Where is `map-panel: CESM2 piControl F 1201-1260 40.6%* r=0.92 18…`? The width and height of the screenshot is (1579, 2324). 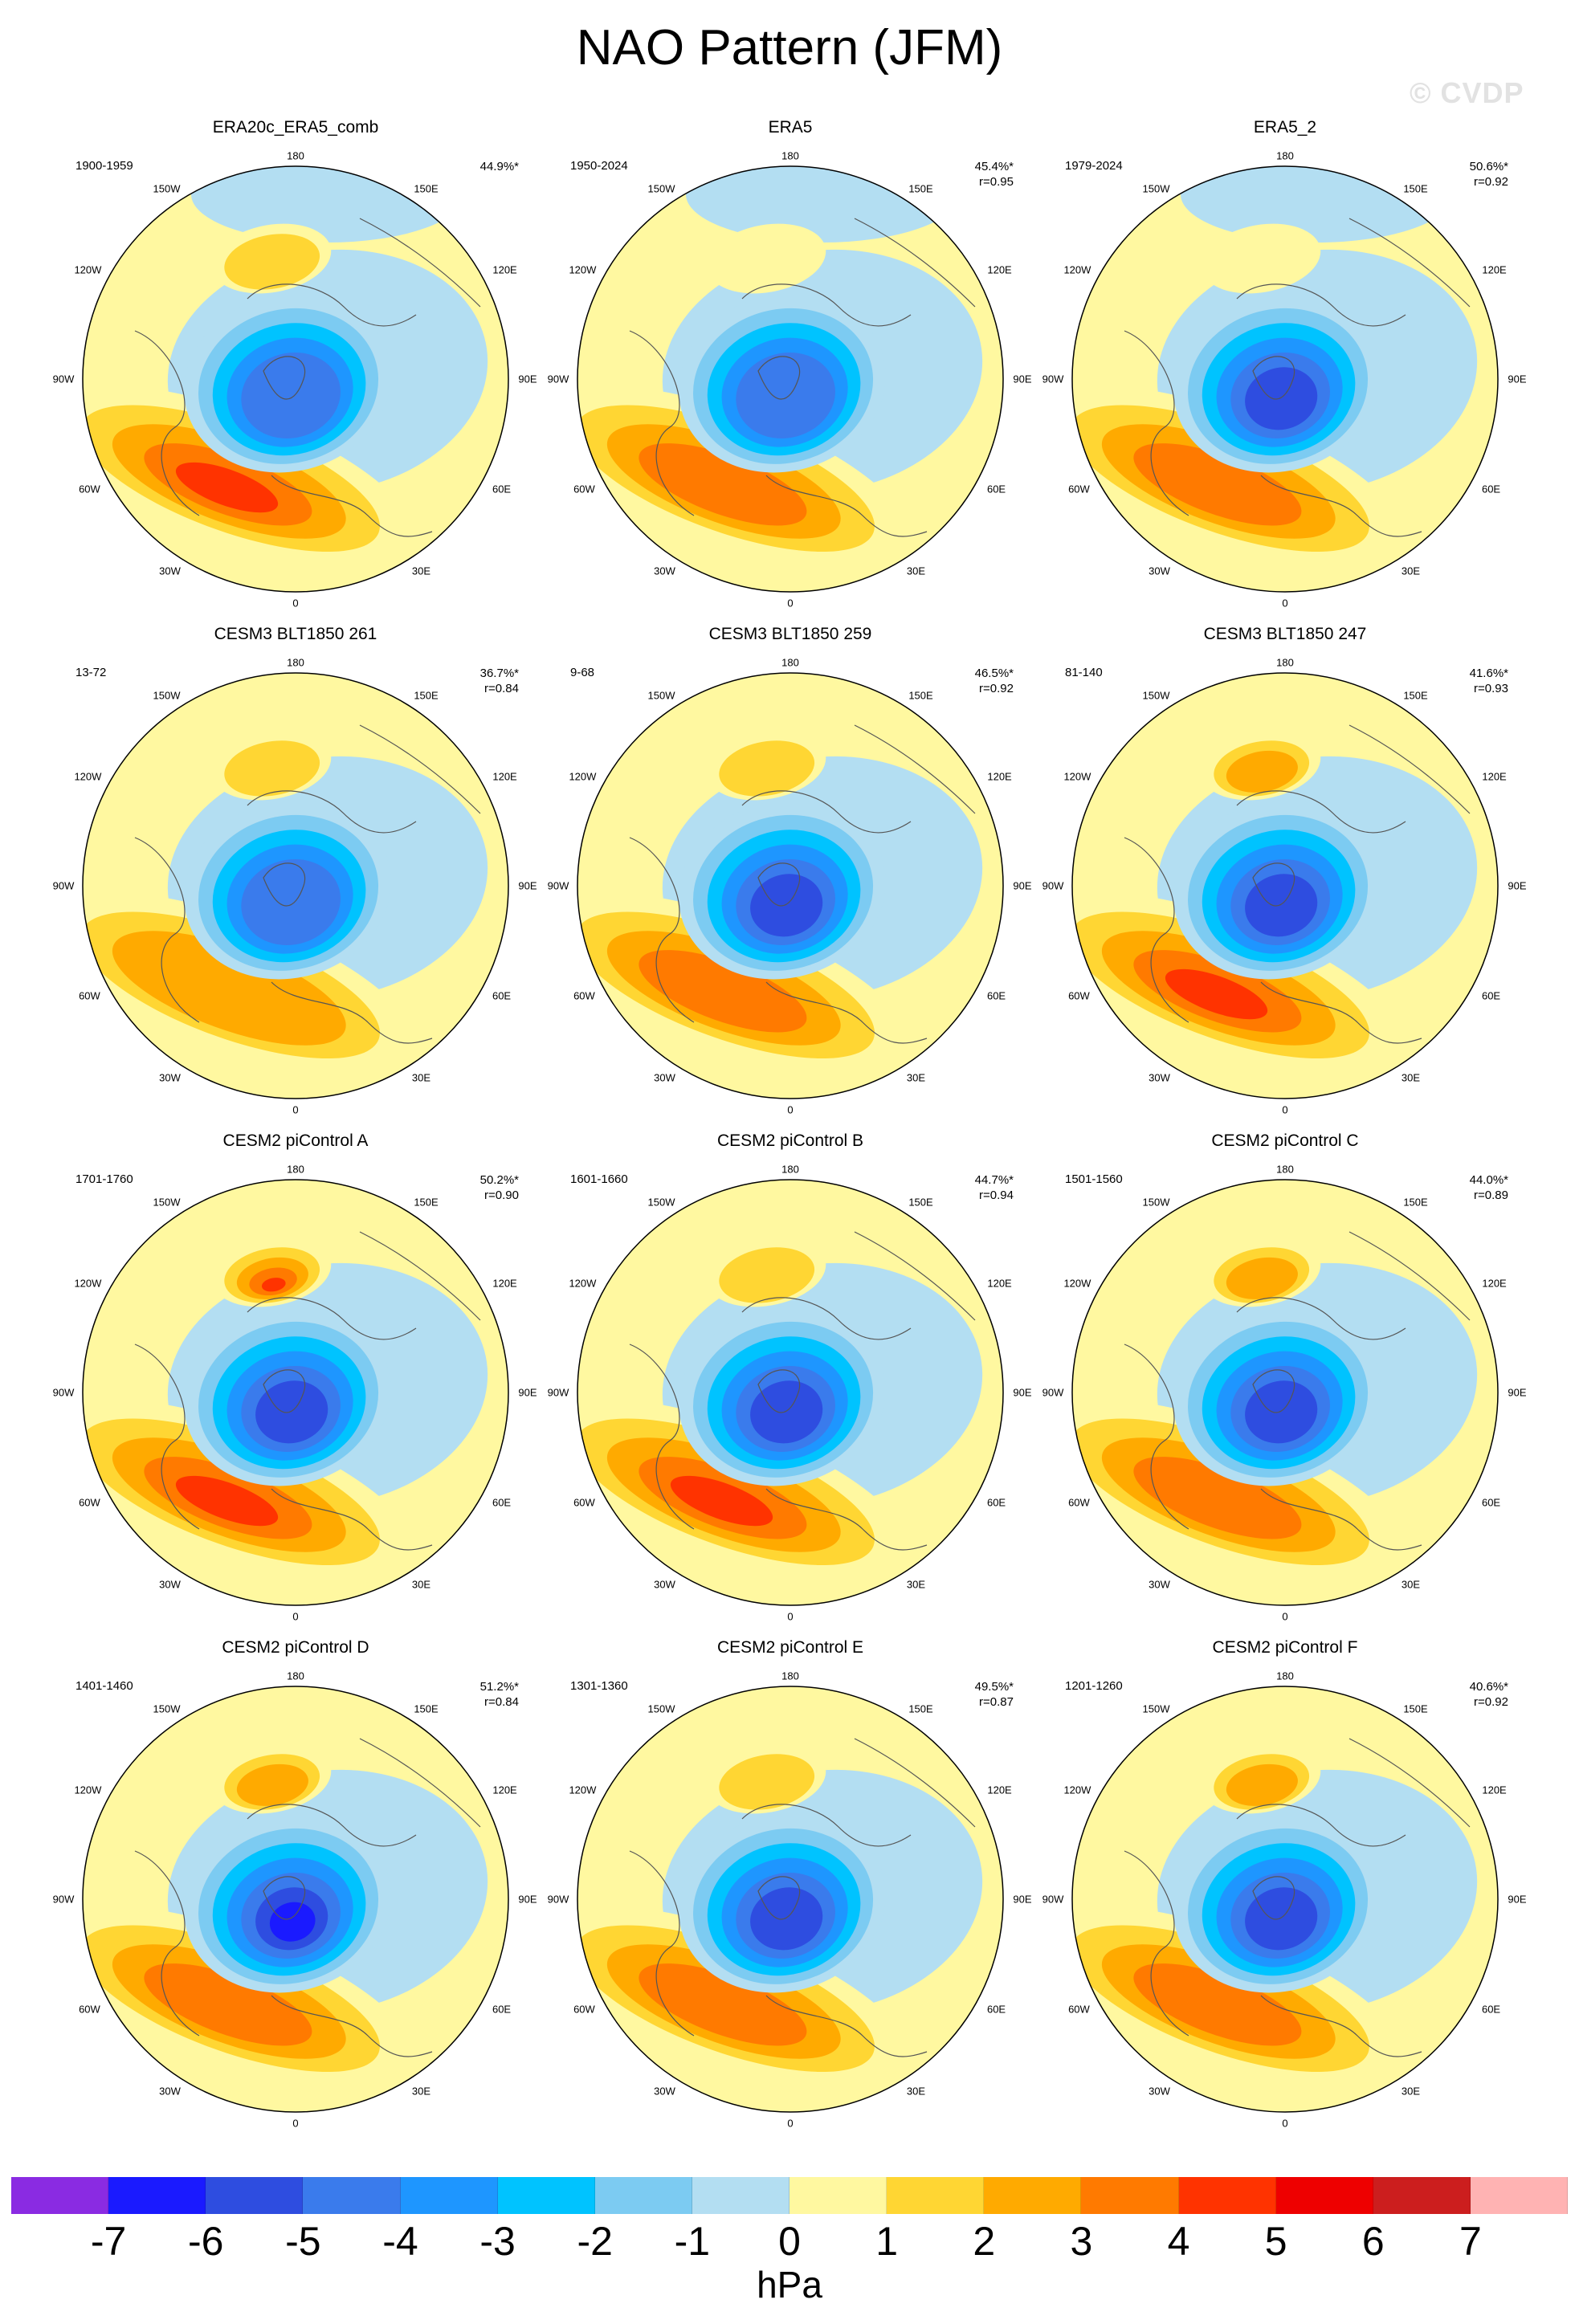 map-panel: CESM2 piControl F 1201-1260 40.6%* r=0.92 18… is located at coordinates (1285, 1886).